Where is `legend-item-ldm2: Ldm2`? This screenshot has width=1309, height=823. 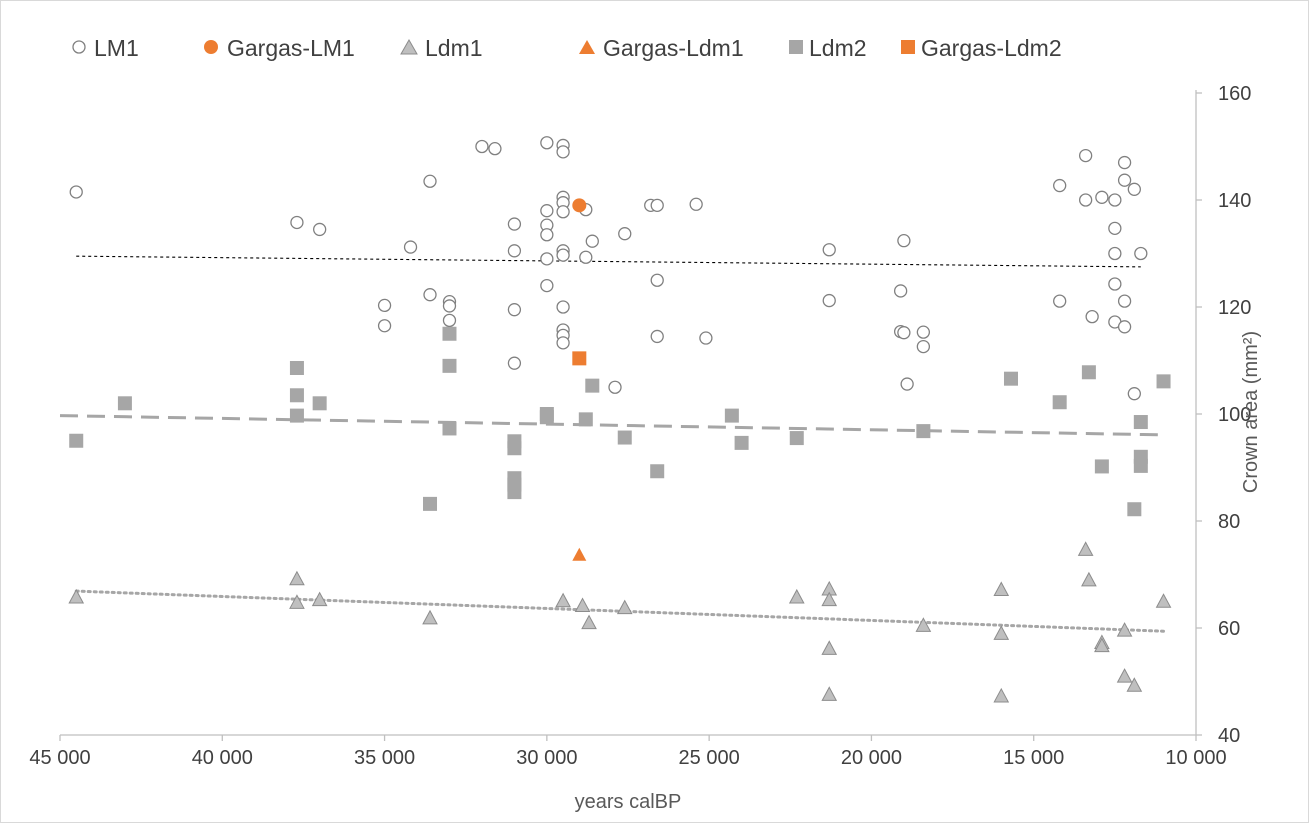
legend-item-ldm2: Ldm2 is located at coordinates (828, 48).